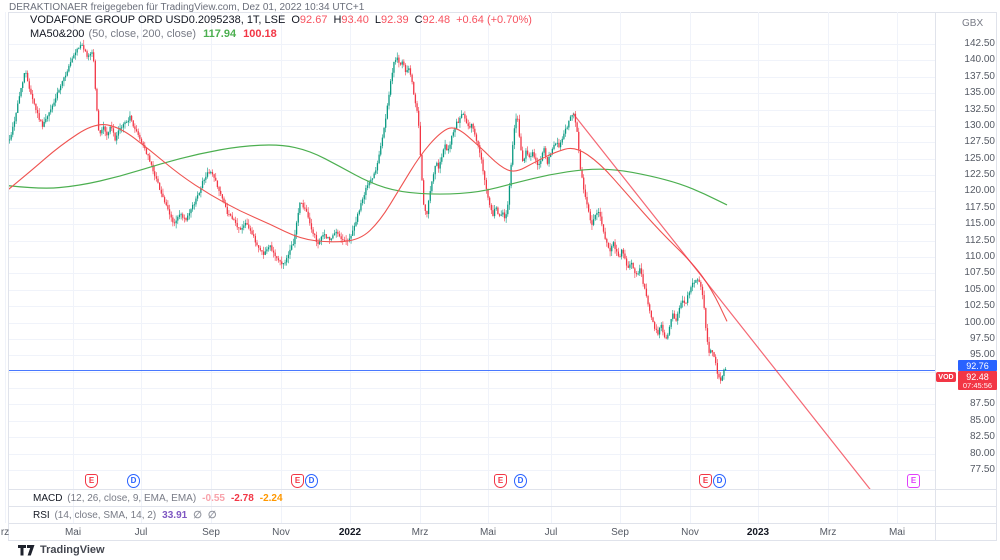 Image resolution: width=1000 pixels, height=560 pixels. I want to click on price-tick-label: 140.00, so click(979, 60).